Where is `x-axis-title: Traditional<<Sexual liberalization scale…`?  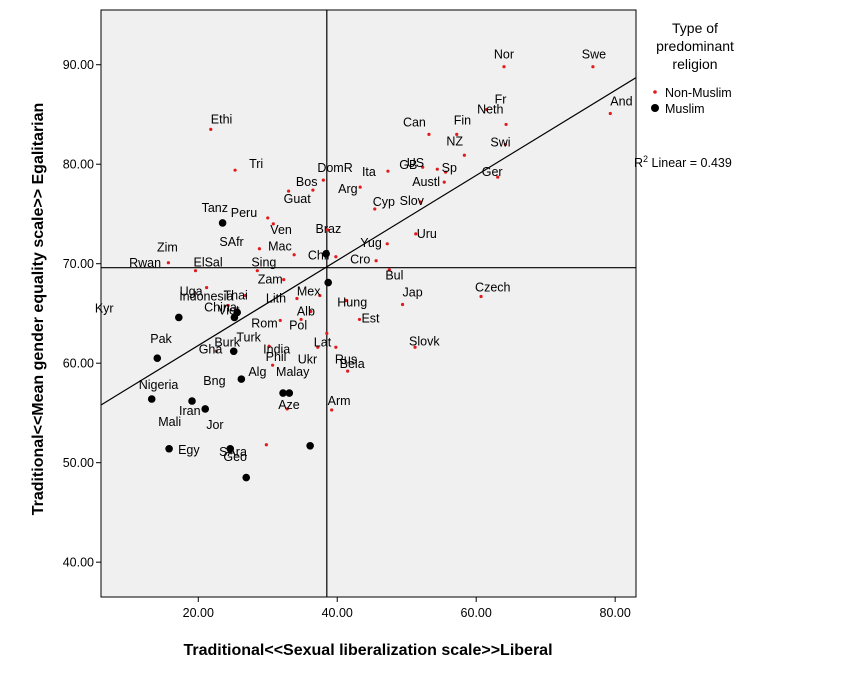
x-axis-title: Traditional<<Sexual liberalization scale… is located at coordinates (367, 650).